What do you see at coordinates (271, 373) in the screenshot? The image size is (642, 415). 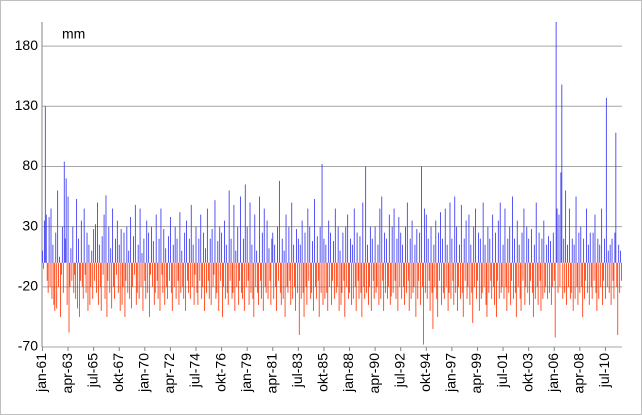 I see `x-tick-label: apr-81` at bounding box center [271, 373].